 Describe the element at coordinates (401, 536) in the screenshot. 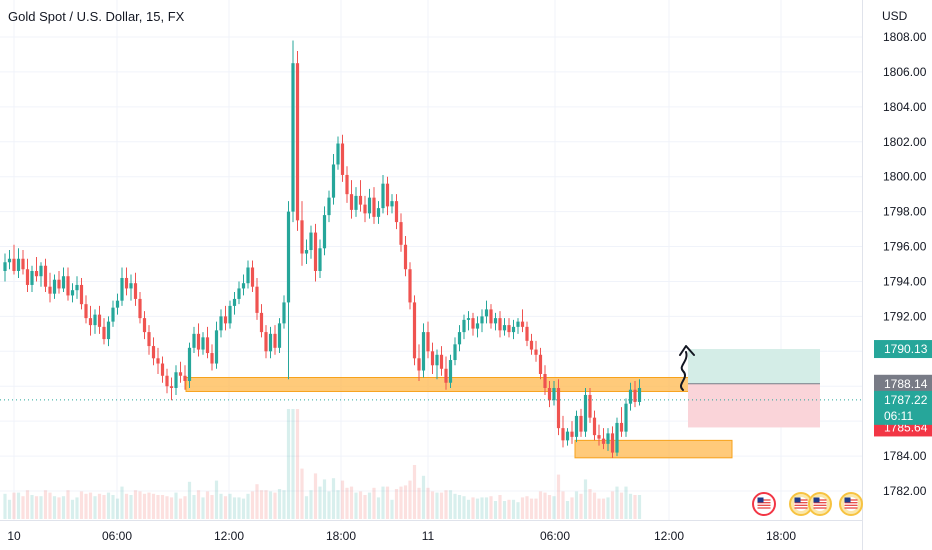

I see `time-axis: 10 06:00 12:00 18:00 11 06:00 12:00 18:00` at that location.